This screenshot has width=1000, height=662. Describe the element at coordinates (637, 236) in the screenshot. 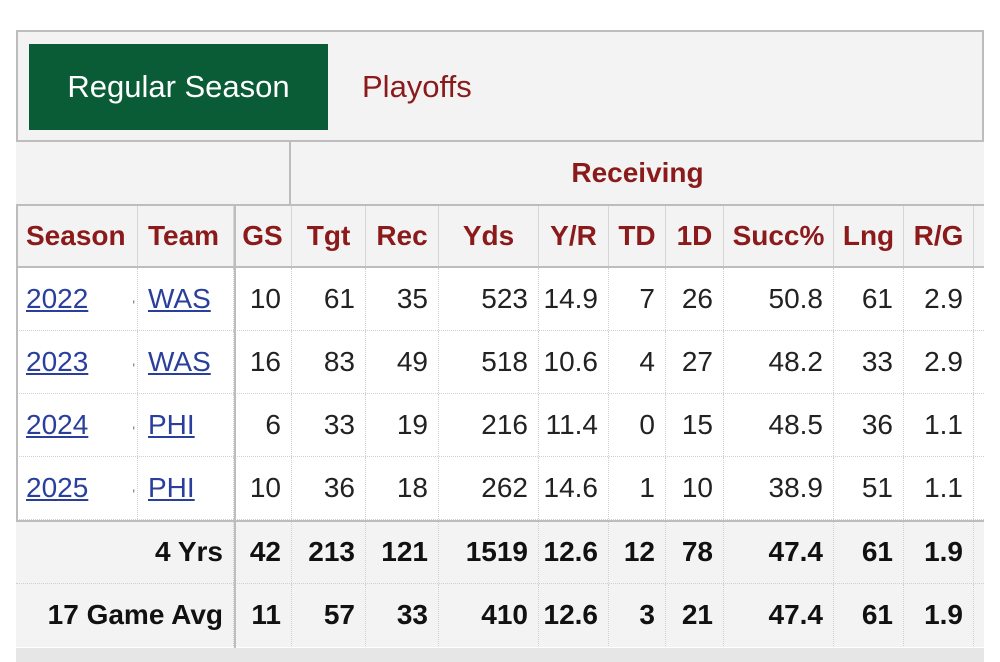

I see `col-header-td: TD` at that location.